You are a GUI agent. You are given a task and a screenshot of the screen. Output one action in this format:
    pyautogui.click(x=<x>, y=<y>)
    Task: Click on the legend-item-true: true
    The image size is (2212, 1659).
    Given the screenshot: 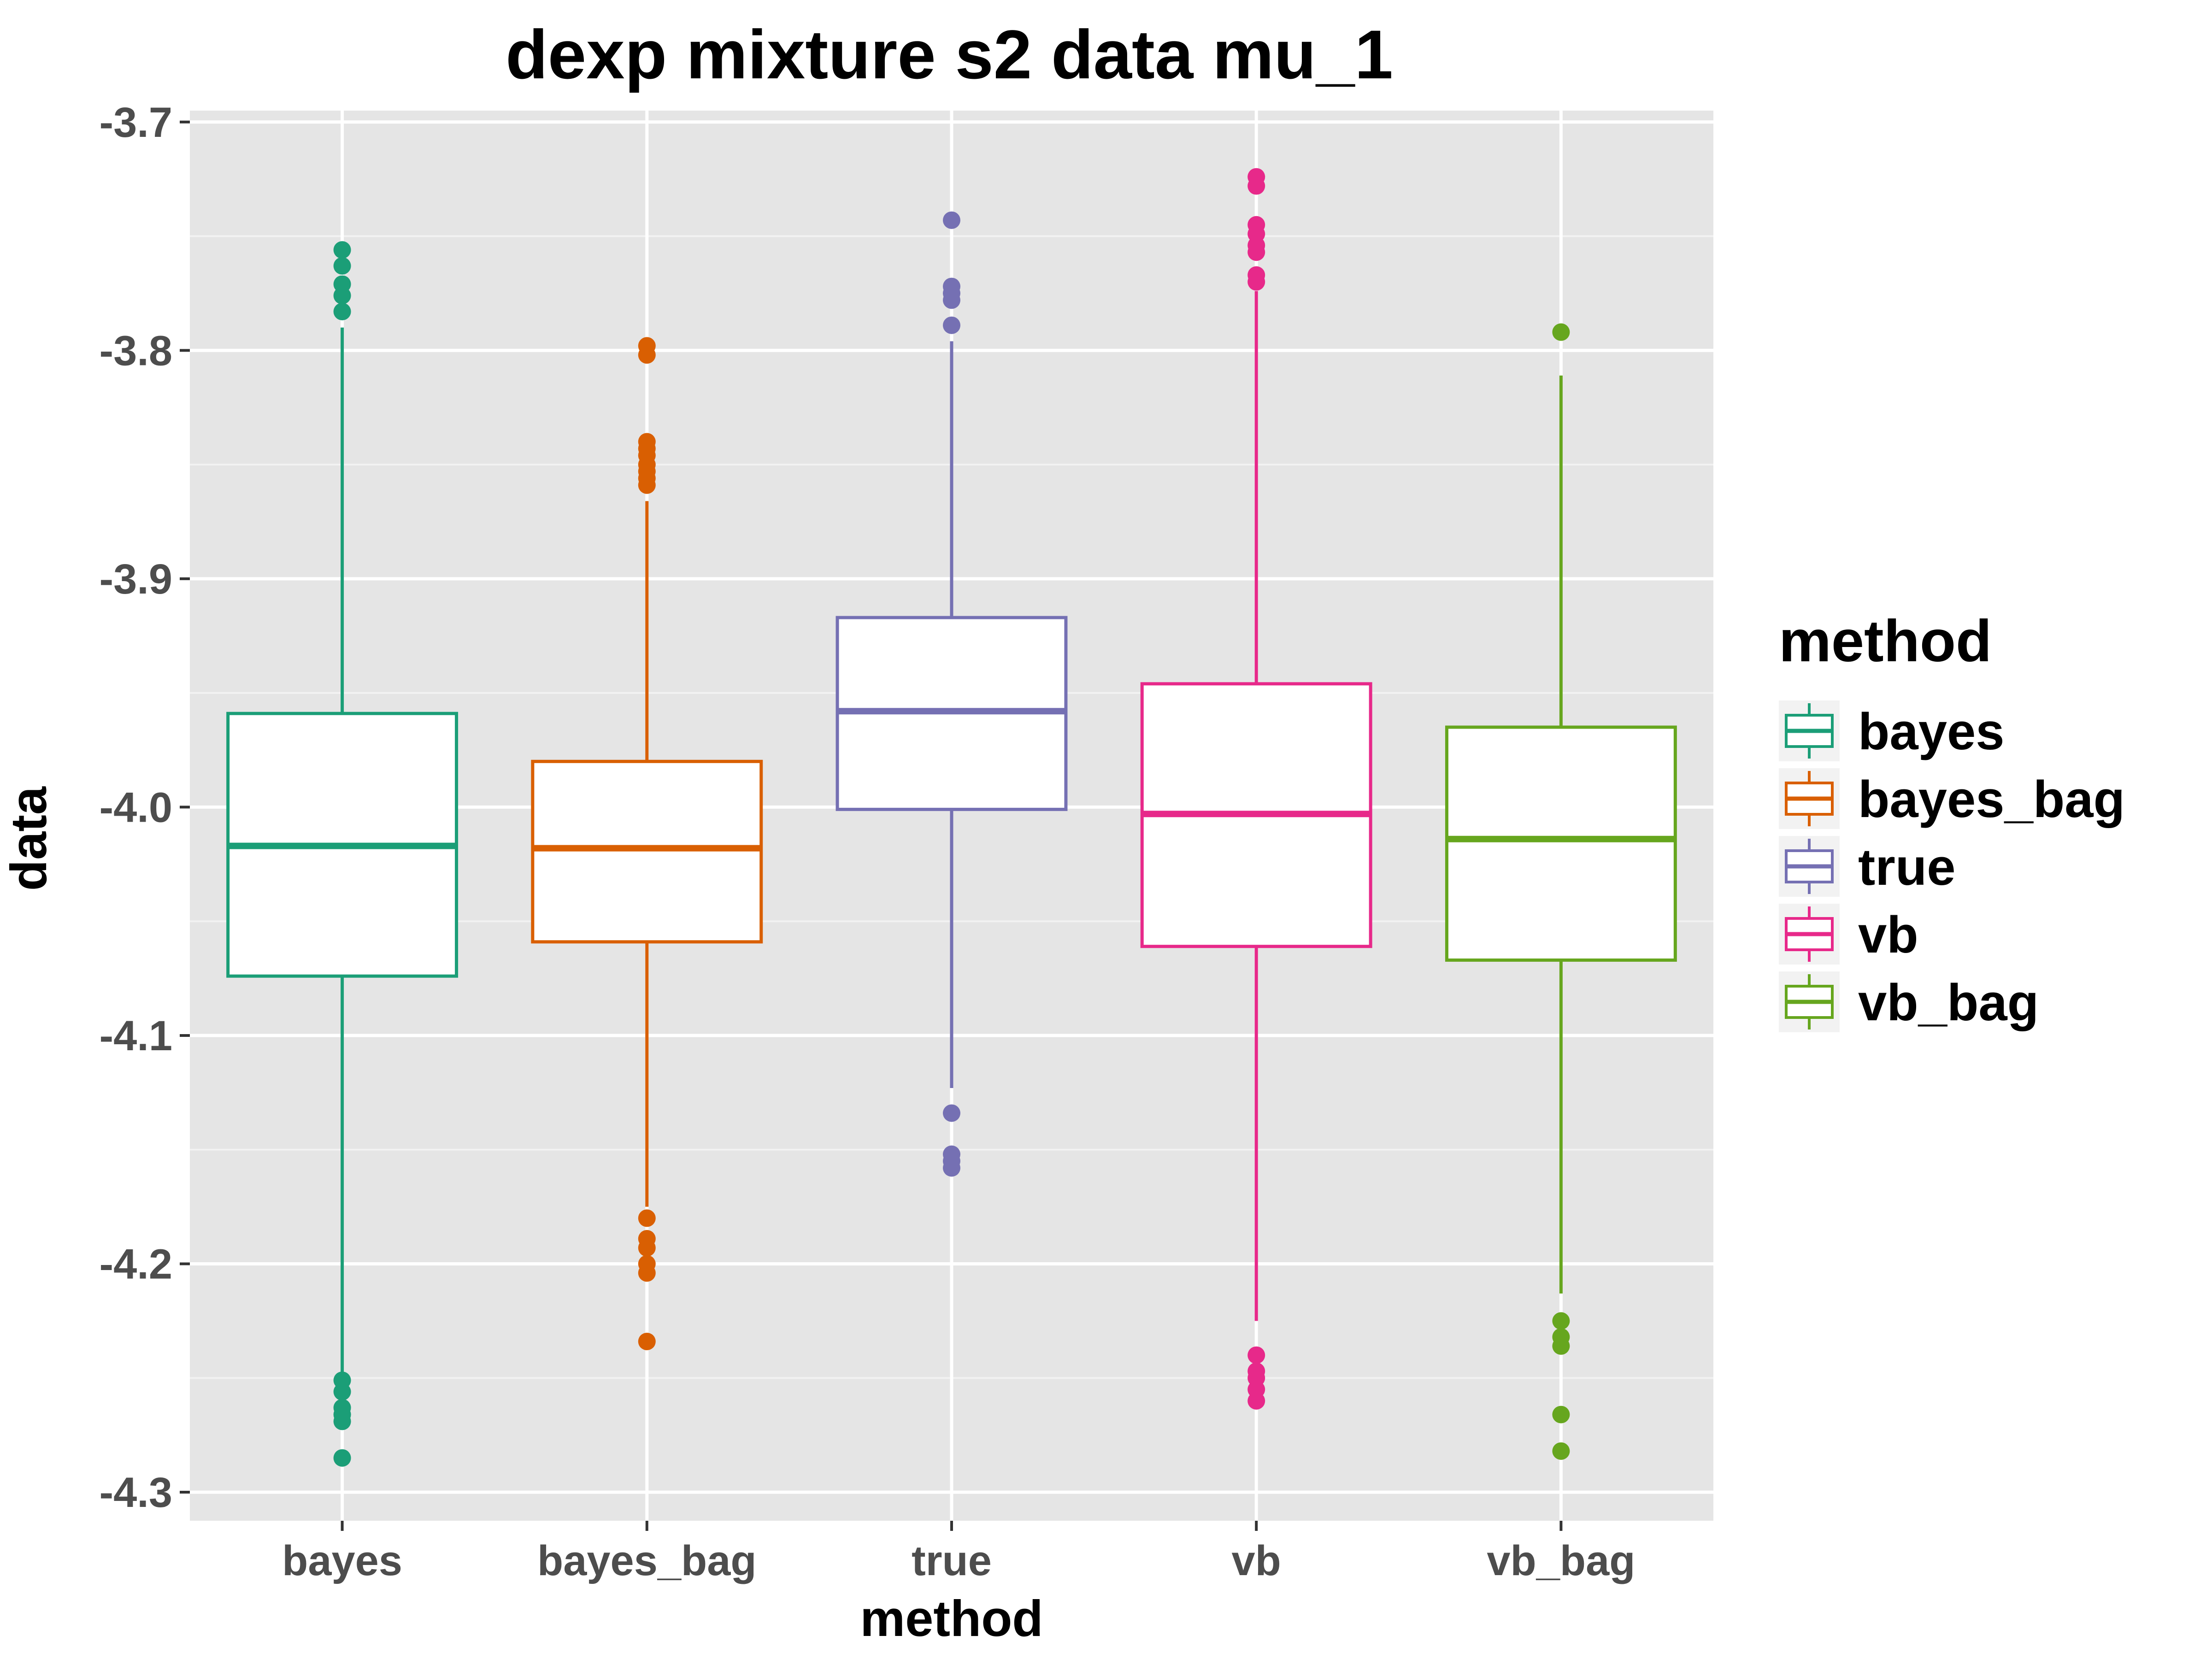 What is the action you would take?
    pyautogui.click(x=1867, y=866)
    